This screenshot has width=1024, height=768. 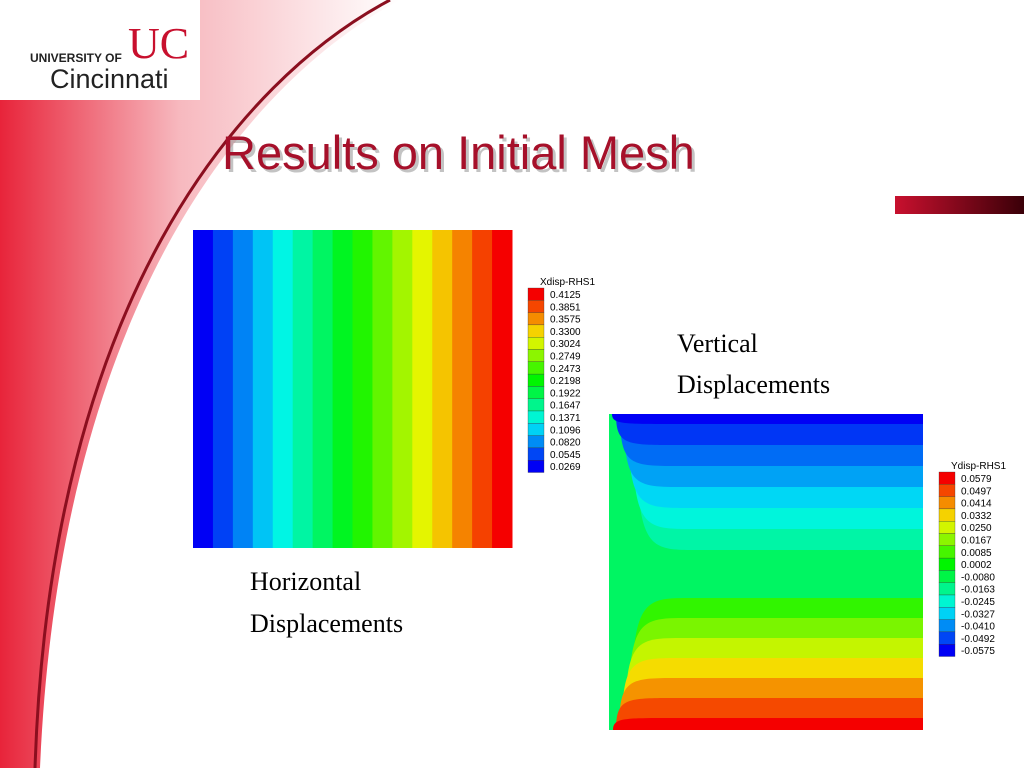 What do you see at coordinates (76, 58) in the screenshot?
I see `logo-university-of: UNIVERSITY OF` at bounding box center [76, 58].